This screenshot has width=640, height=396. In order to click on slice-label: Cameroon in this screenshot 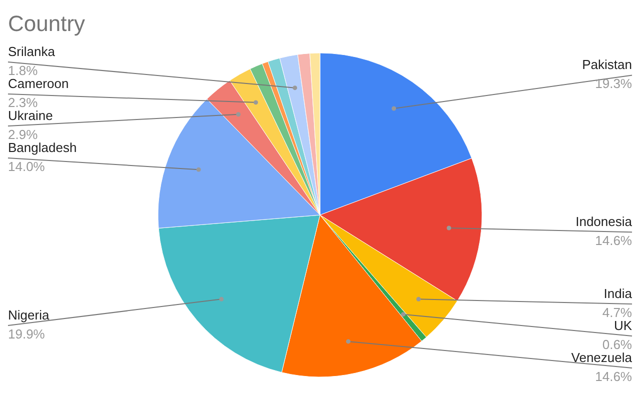, I will do `click(38, 83)`.